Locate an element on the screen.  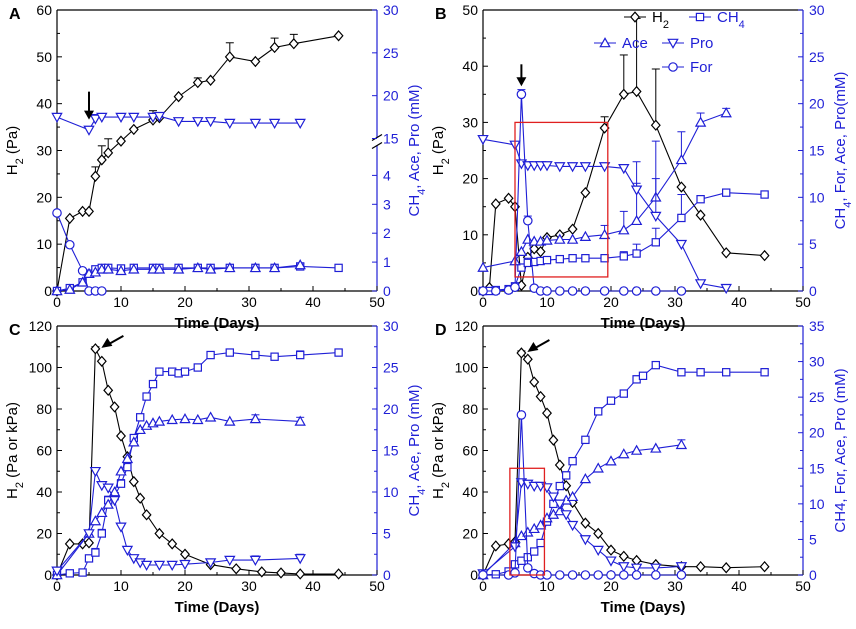
y-tick-label: 20 is located at coordinates (470, 534).